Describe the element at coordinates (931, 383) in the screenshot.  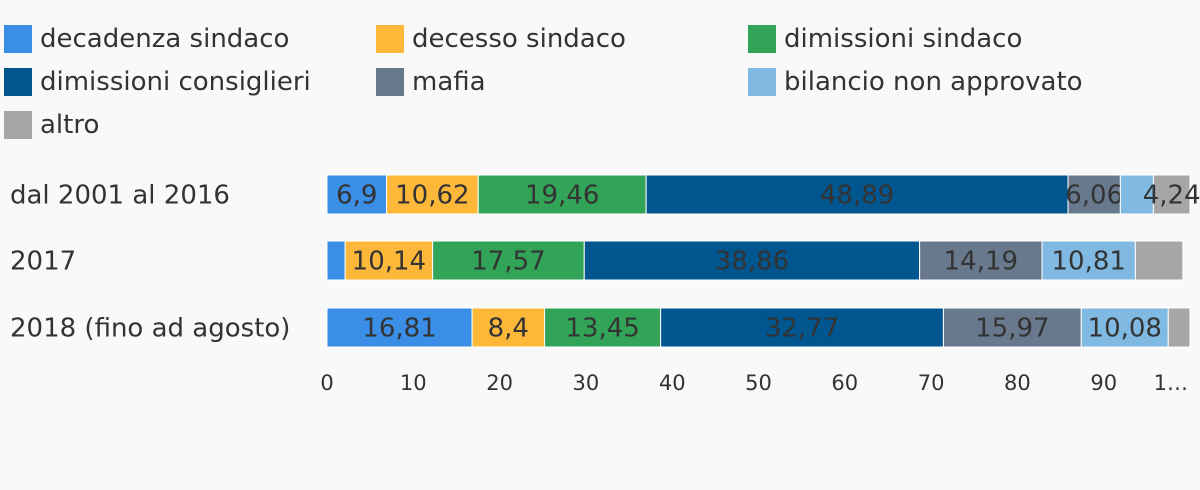
I see `x-tick-label: 70` at that location.